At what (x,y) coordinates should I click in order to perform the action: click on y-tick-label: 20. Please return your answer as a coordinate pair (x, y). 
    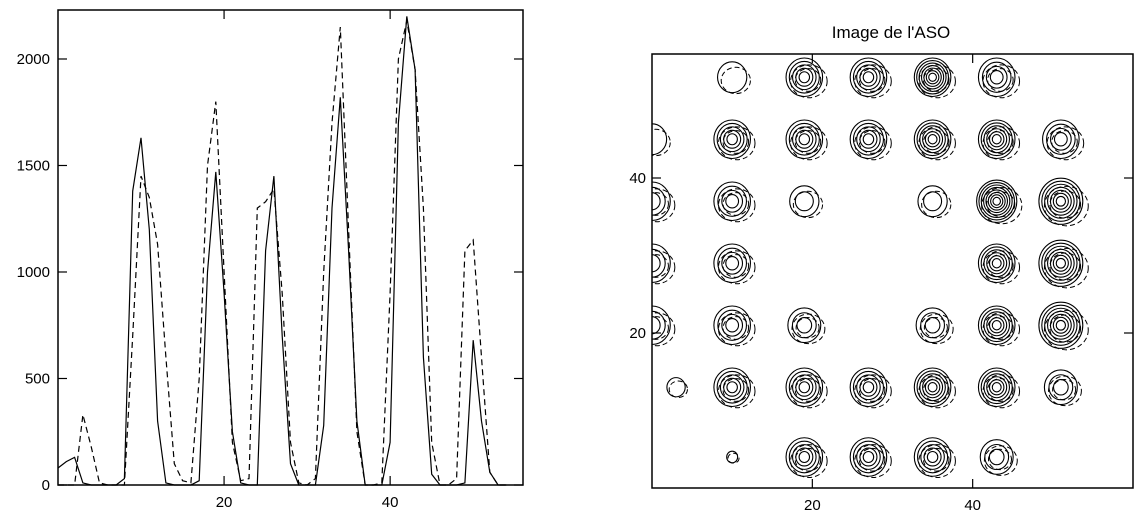
    Looking at the image, I should click on (637, 333).